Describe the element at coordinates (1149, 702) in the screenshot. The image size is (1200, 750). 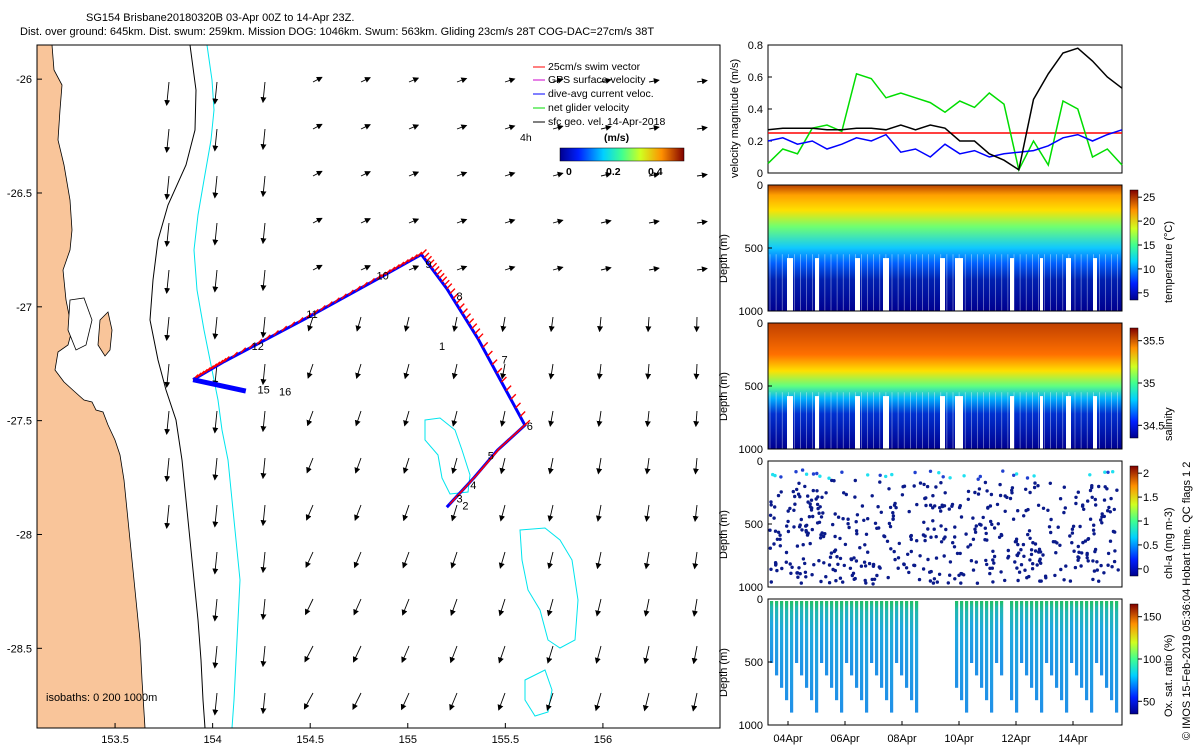
I see `colorbar-tick-label: 50` at that location.